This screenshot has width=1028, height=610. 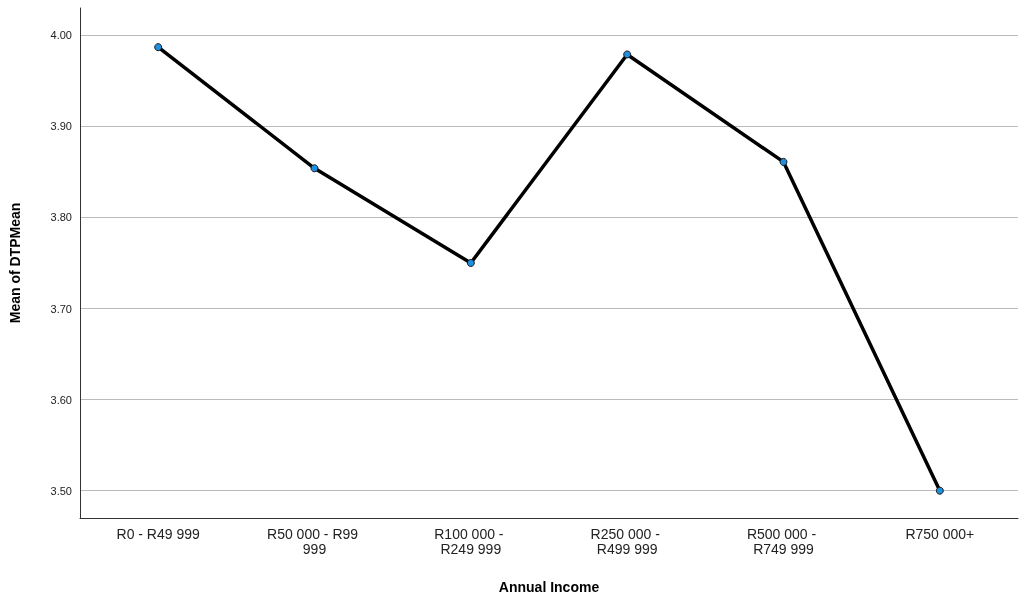 What do you see at coordinates (15, 263) in the screenshot?
I see `y-axis-title: Mean of DTPMean` at bounding box center [15, 263].